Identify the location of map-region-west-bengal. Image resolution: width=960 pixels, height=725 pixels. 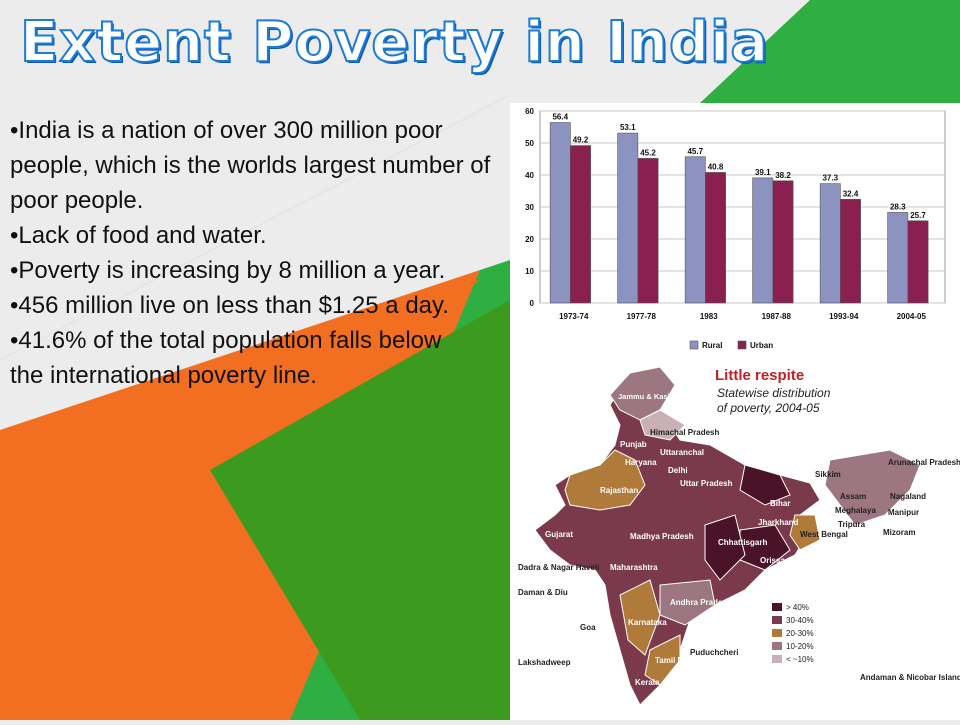
(805, 532).